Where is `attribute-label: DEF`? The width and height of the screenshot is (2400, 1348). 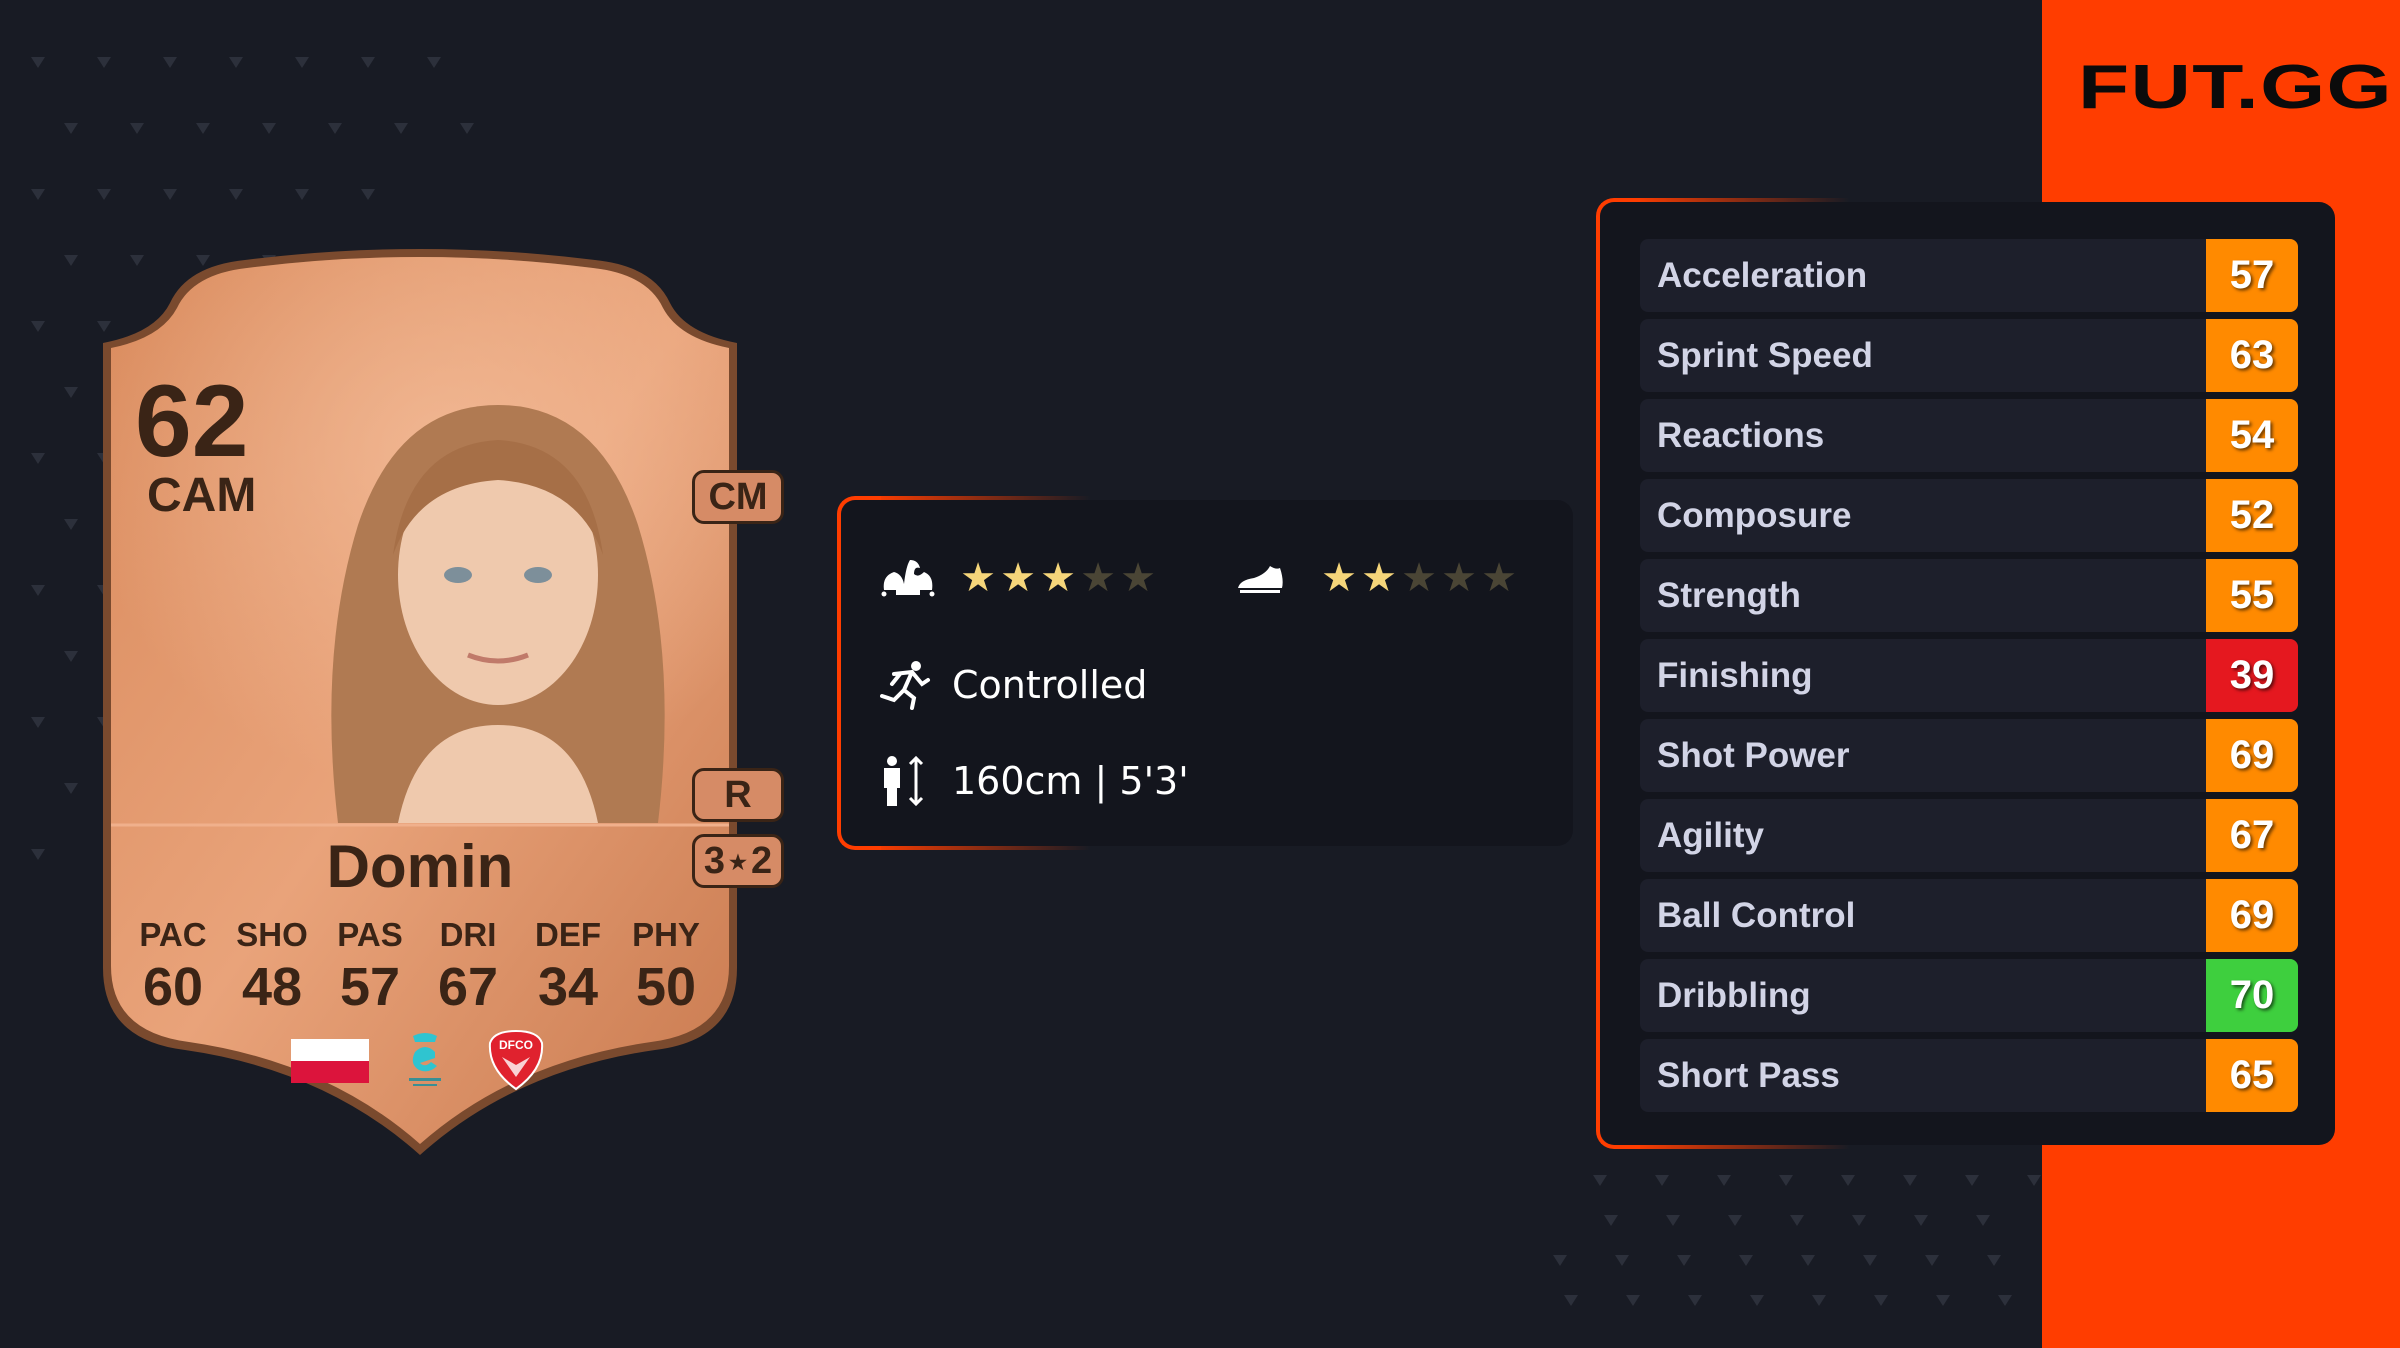 attribute-label: DEF is located at coordinates (568, 934).